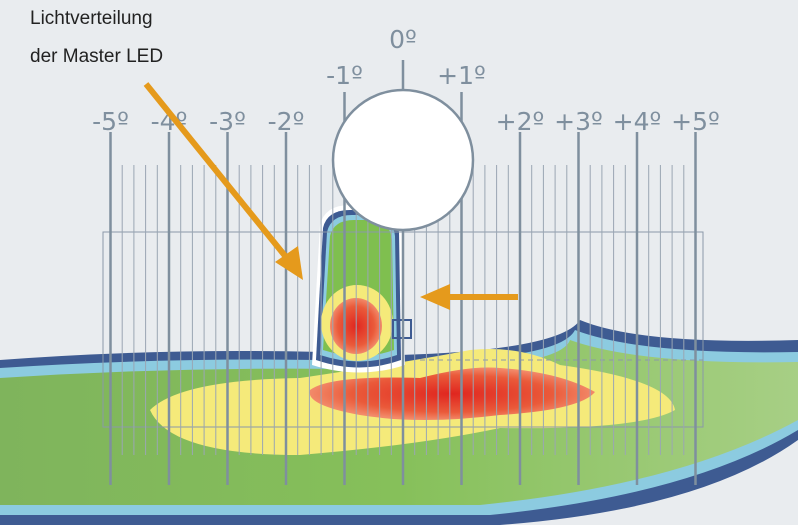  I want to click on arrow-to-master-led, so click(223, 181).